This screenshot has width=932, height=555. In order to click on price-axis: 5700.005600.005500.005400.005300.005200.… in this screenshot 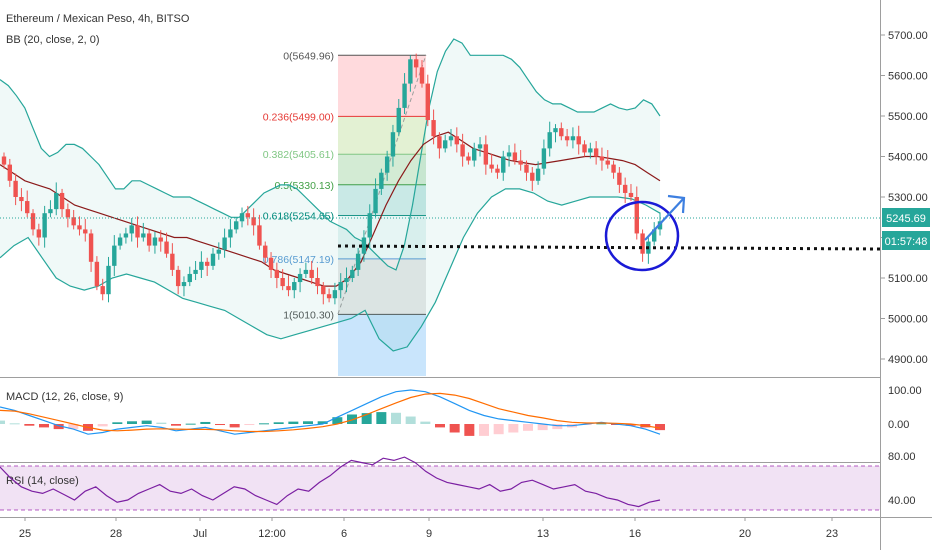, I will do `click(904, 198)`.